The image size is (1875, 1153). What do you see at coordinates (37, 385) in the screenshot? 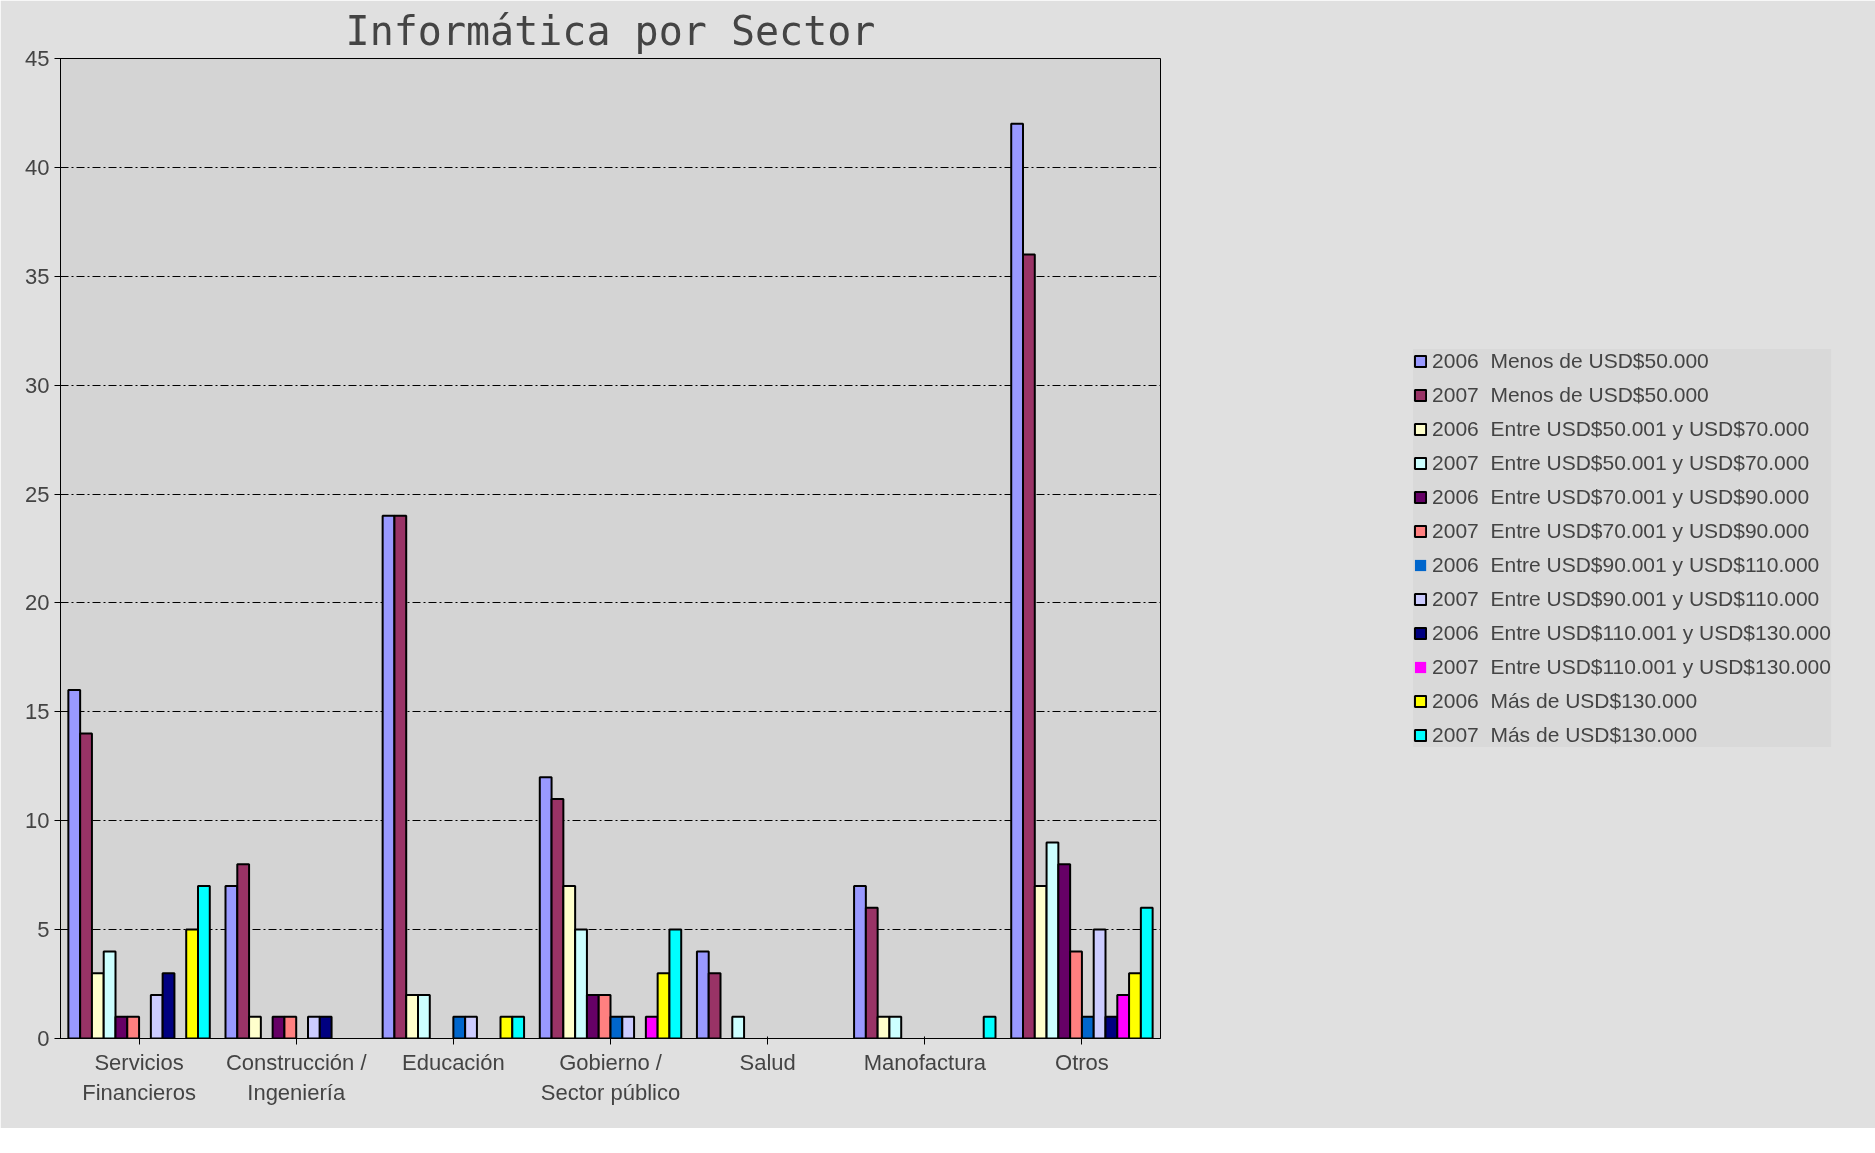
I see `y-tick-label: 30` at bounding box center [37, 385].